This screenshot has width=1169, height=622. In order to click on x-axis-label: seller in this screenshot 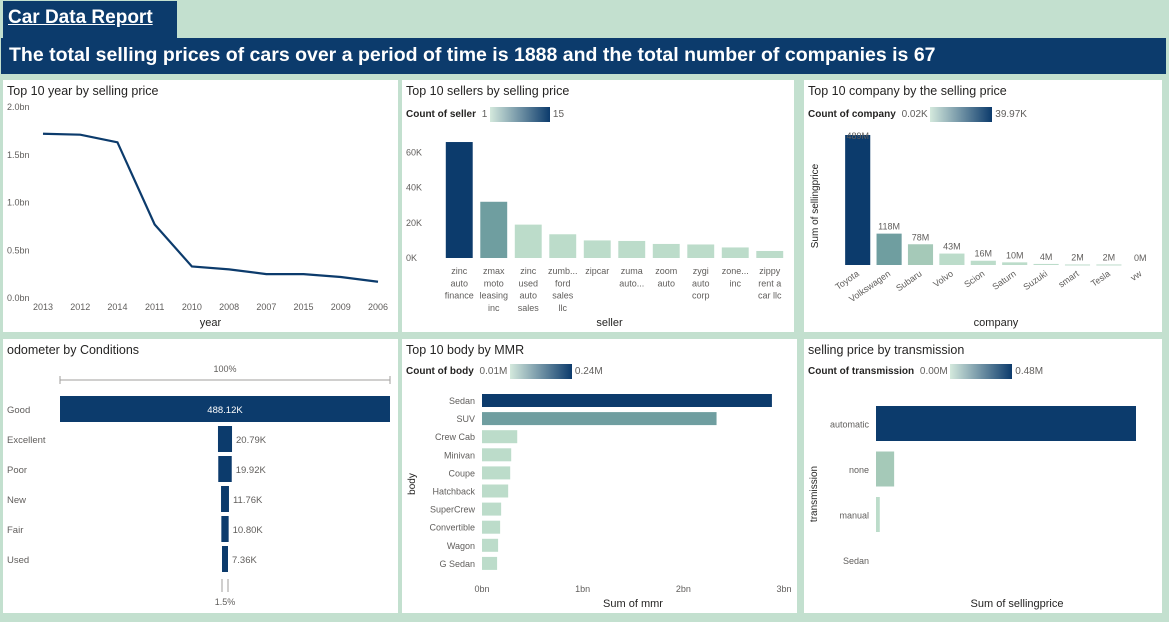, I will do `click(609, 323)`.